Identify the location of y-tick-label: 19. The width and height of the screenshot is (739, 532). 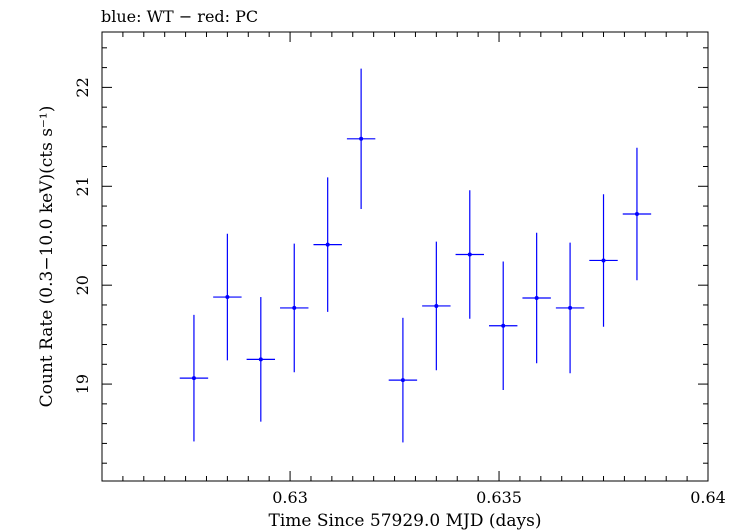
(82, 384).